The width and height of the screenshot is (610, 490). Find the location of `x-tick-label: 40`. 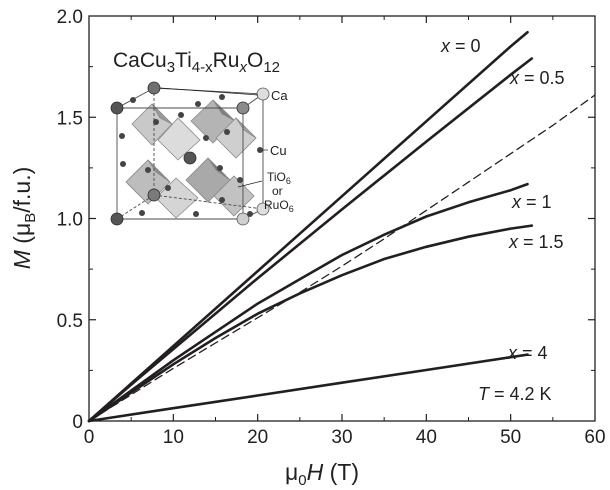

x-tick-label: 40 is located at coordinates (426, 437).